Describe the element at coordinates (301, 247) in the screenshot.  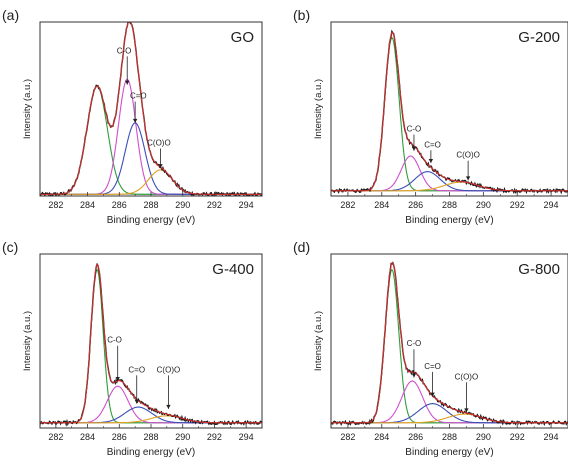
I see `panel-letter: (d)` at that location.